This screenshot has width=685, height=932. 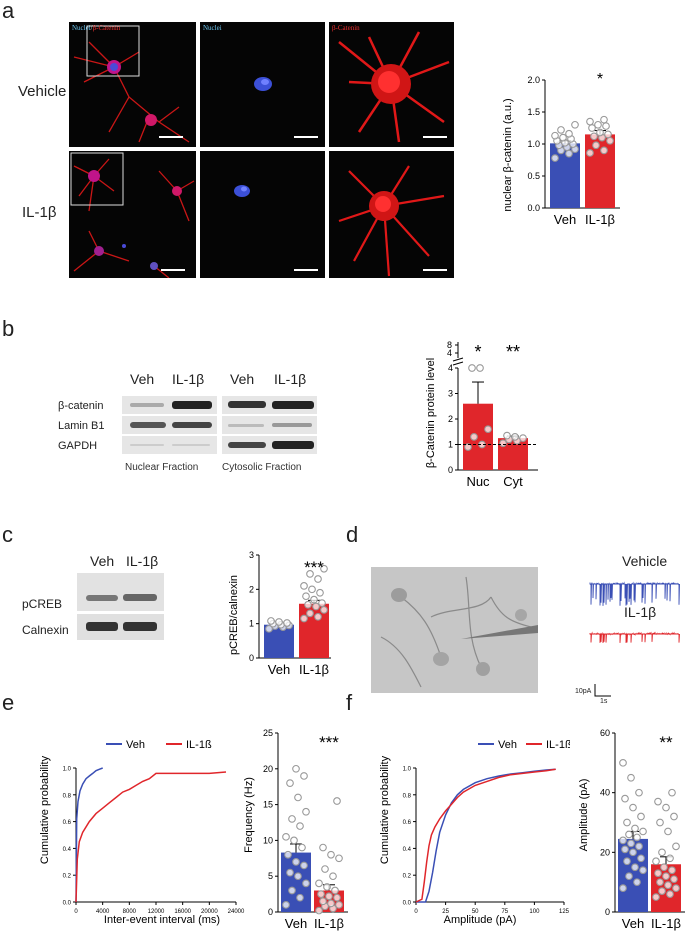 What do you see at coordinates (102, 561) in the screenshot?
I see `c-lane-label-veh: Veh` at bounding box center [102, 561].